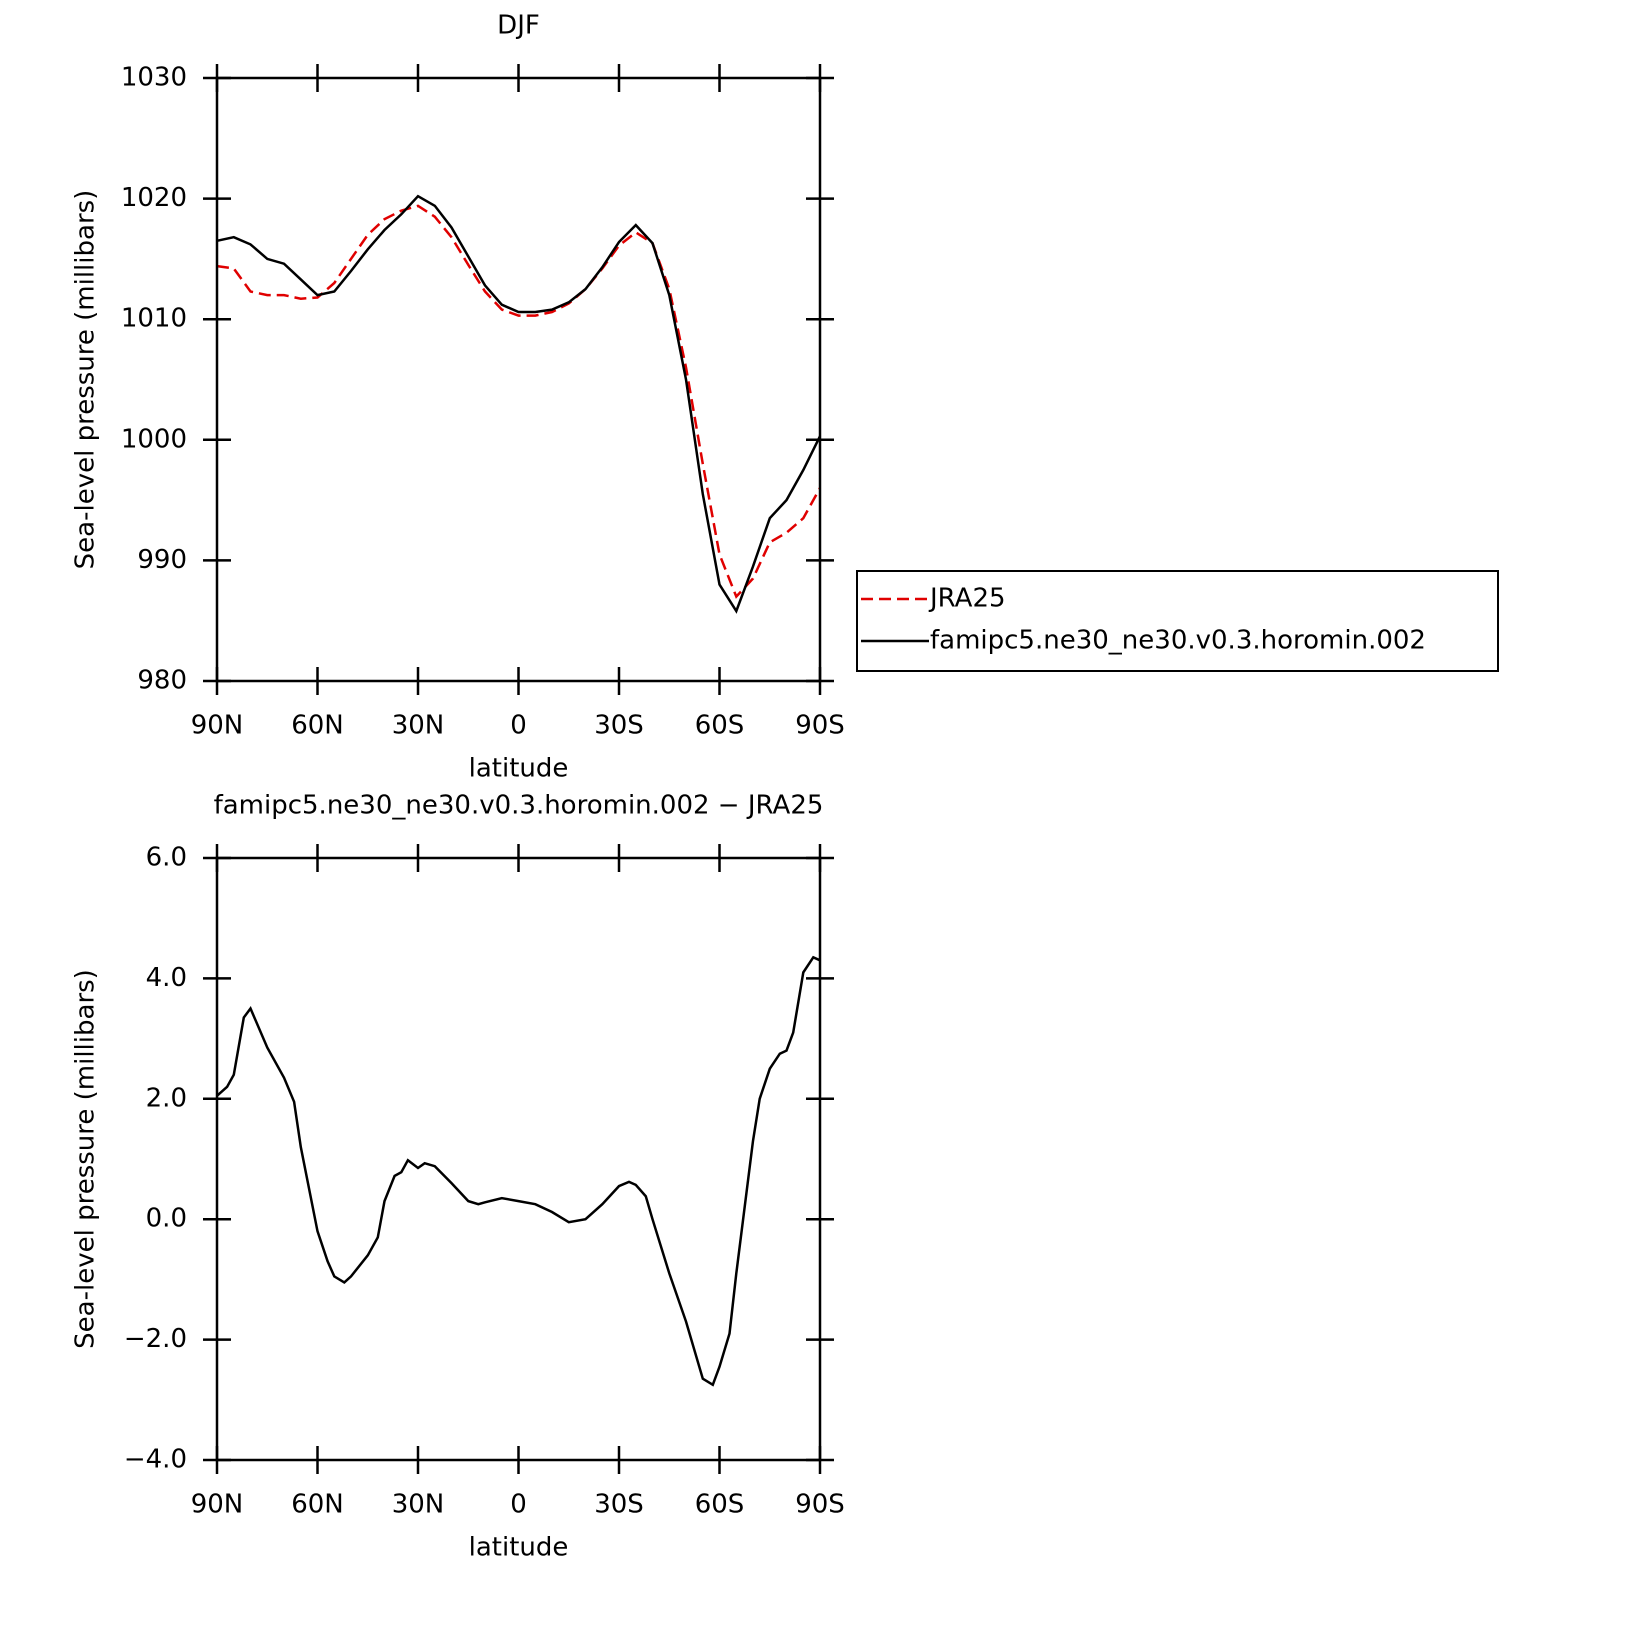  I want to click on y-tick-label: 1010, so click(154, 319).